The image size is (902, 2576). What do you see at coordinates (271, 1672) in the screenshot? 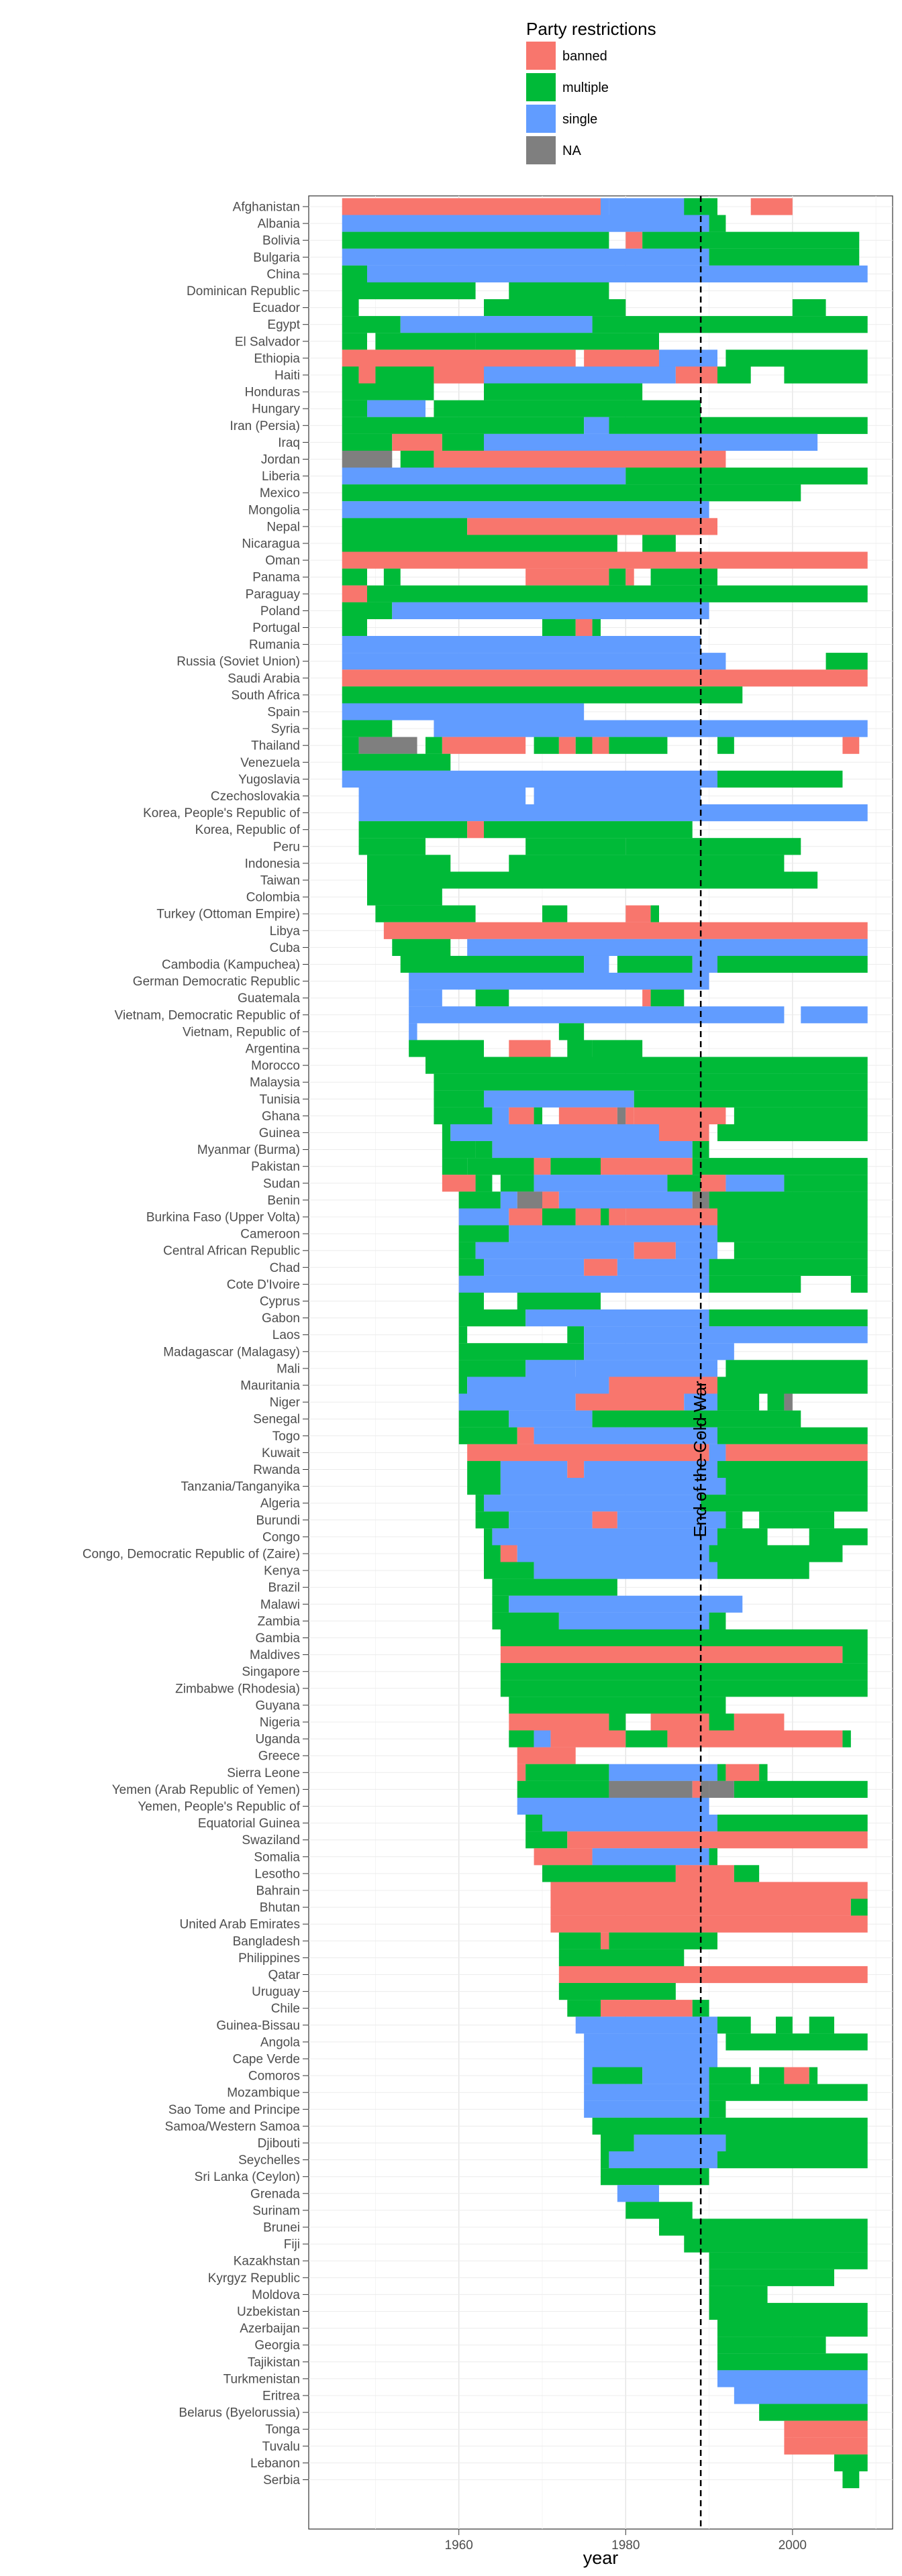
I see `country-label: Singapore` at bounding box center [271, 1672].